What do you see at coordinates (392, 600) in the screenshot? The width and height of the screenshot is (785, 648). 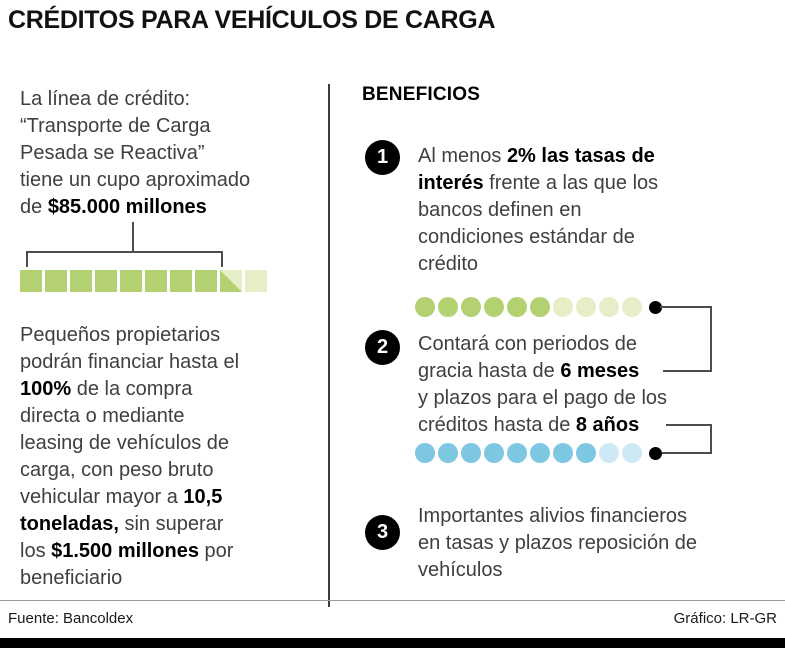 I see `footer-divider` at bounding box center [392, 600].